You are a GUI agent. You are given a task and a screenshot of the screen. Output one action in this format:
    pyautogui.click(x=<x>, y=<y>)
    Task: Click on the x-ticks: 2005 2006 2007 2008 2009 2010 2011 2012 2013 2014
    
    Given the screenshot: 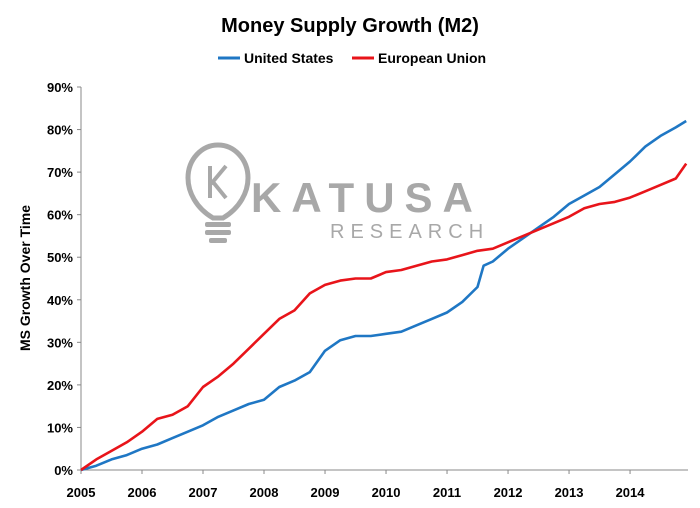 What is the action you would take?
    pyautogui.click(x=356, y=485)
    